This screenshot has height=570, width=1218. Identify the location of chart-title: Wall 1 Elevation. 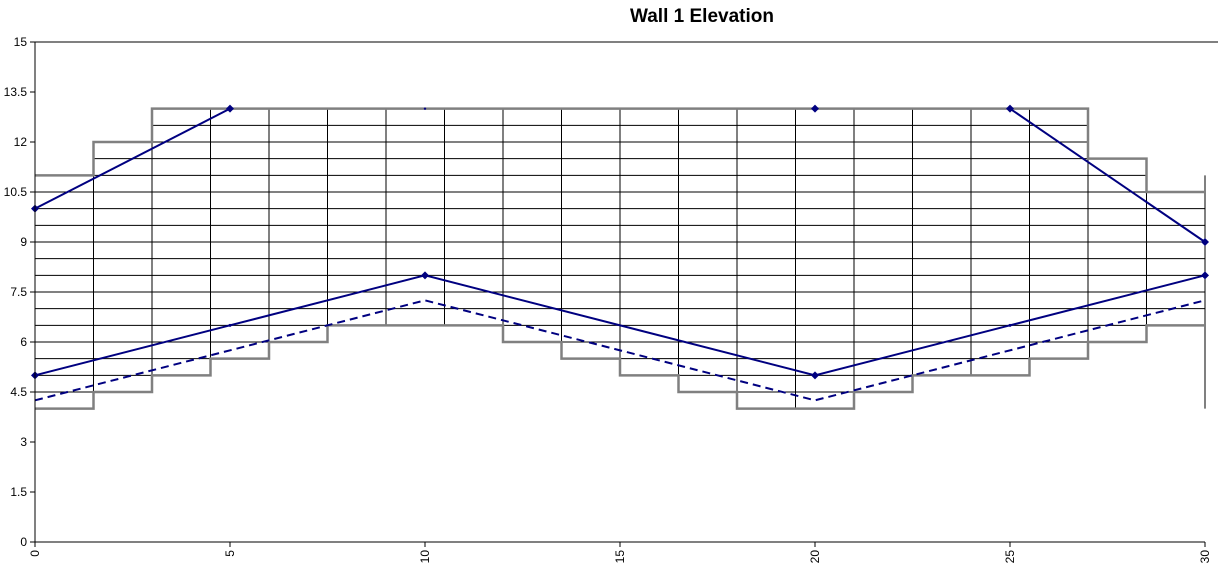
(702, 16).